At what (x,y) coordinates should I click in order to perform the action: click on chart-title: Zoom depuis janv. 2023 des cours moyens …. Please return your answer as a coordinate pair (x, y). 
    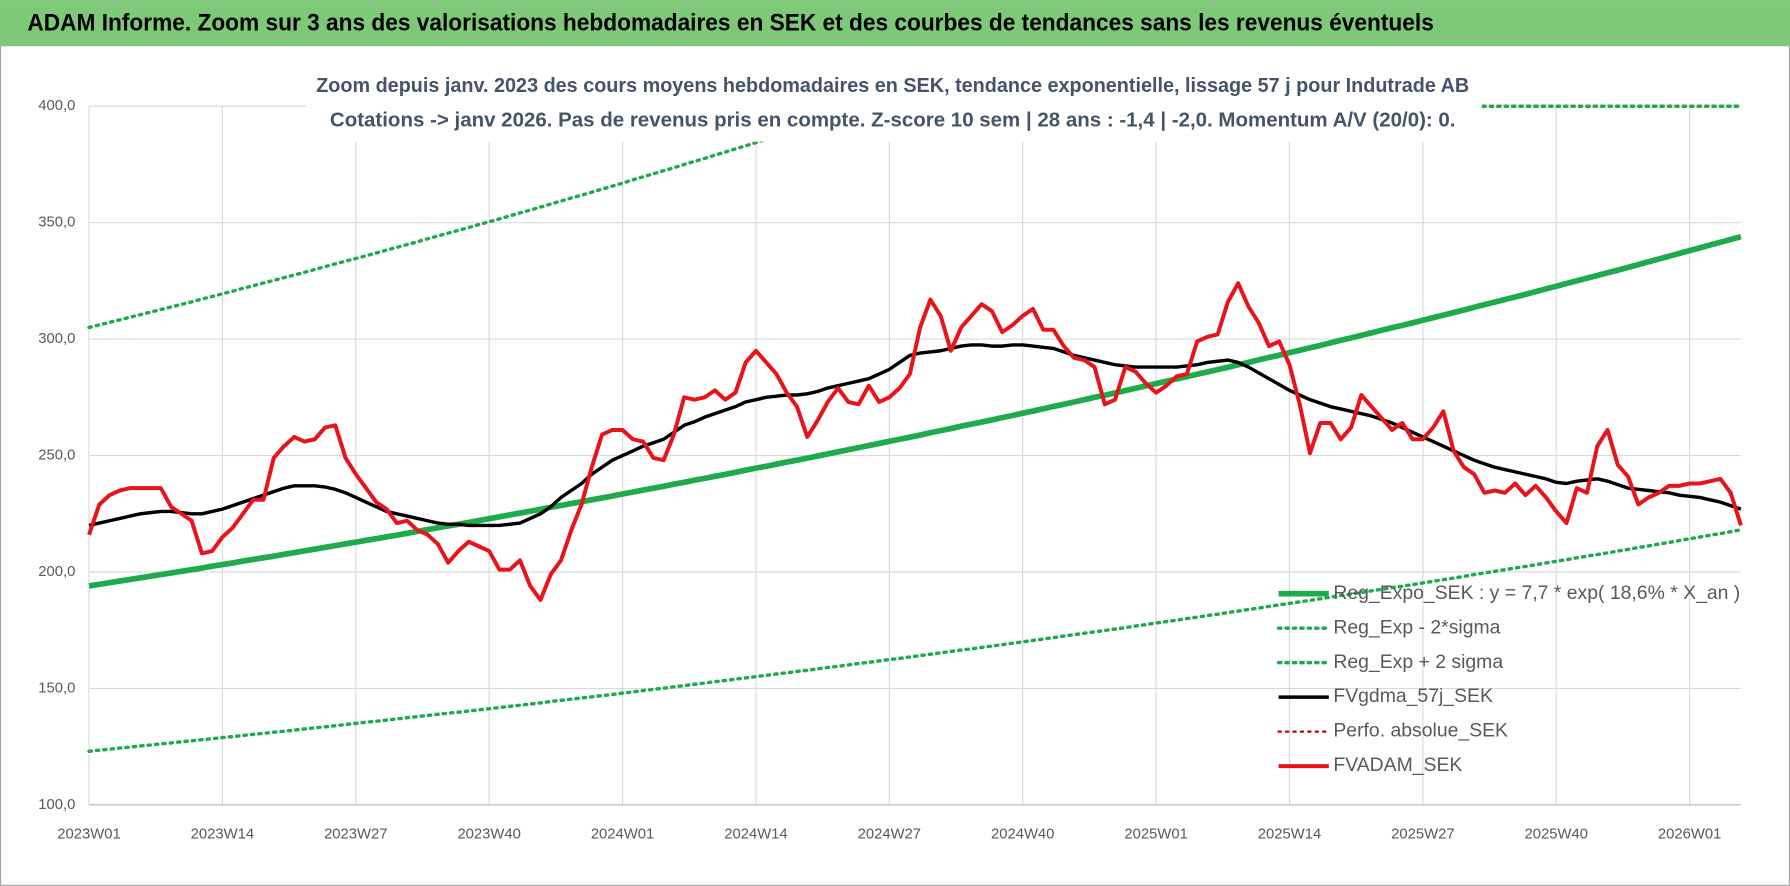
    Looking at the image, I should click on (892, 85).